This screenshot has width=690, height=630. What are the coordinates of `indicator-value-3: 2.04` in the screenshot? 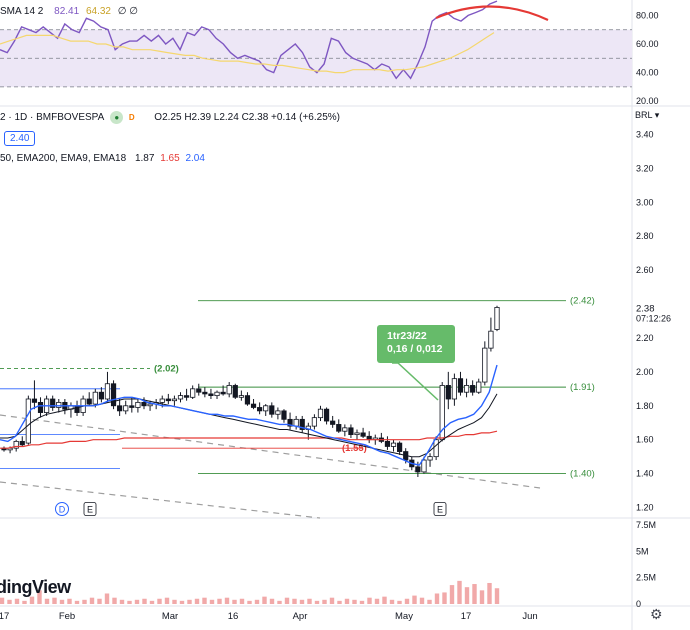 It's located at (195, 158).